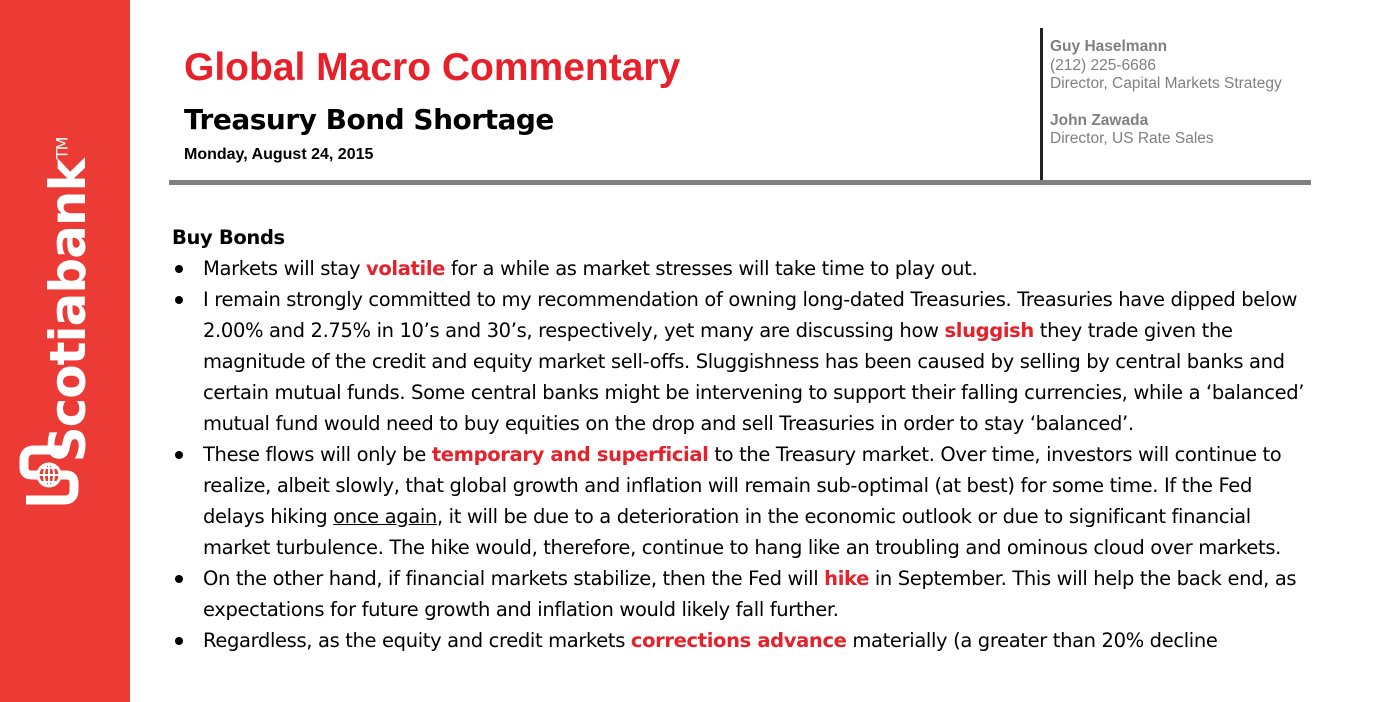  What do you see at coordinates (369, 119) in the screenshot?
I see `document-subtitle: Treasury Bond Shortage` at bounding box center [369, 119].